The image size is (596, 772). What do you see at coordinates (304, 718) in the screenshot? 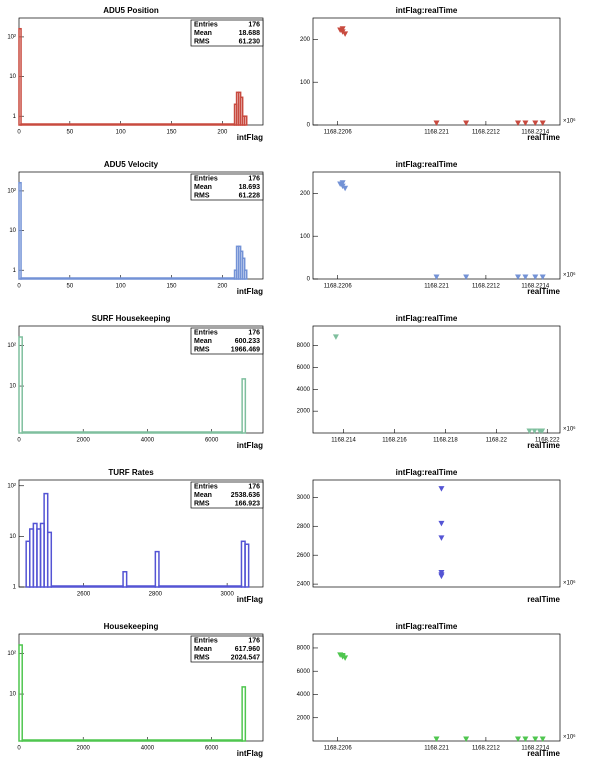
I see `y-tick-label: 2000` at bounding box center [304, 718].